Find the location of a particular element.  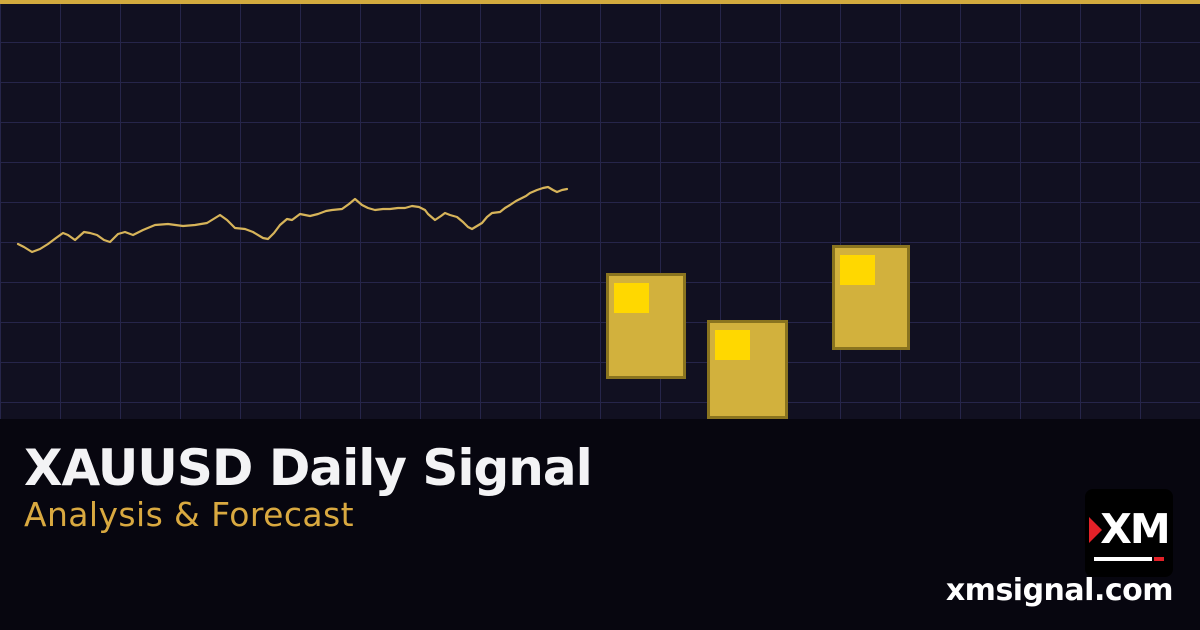

banner-title: XAUUSD Daily Signal is located at coordinates (308, 468).